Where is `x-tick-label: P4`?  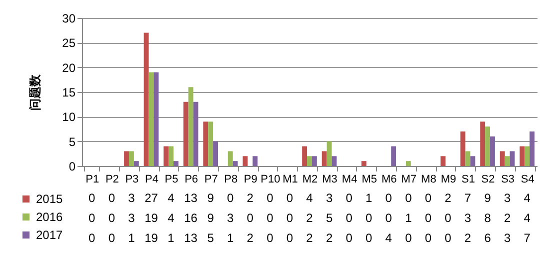 x-tick-label: P4 is located at coordinates (151, 180).